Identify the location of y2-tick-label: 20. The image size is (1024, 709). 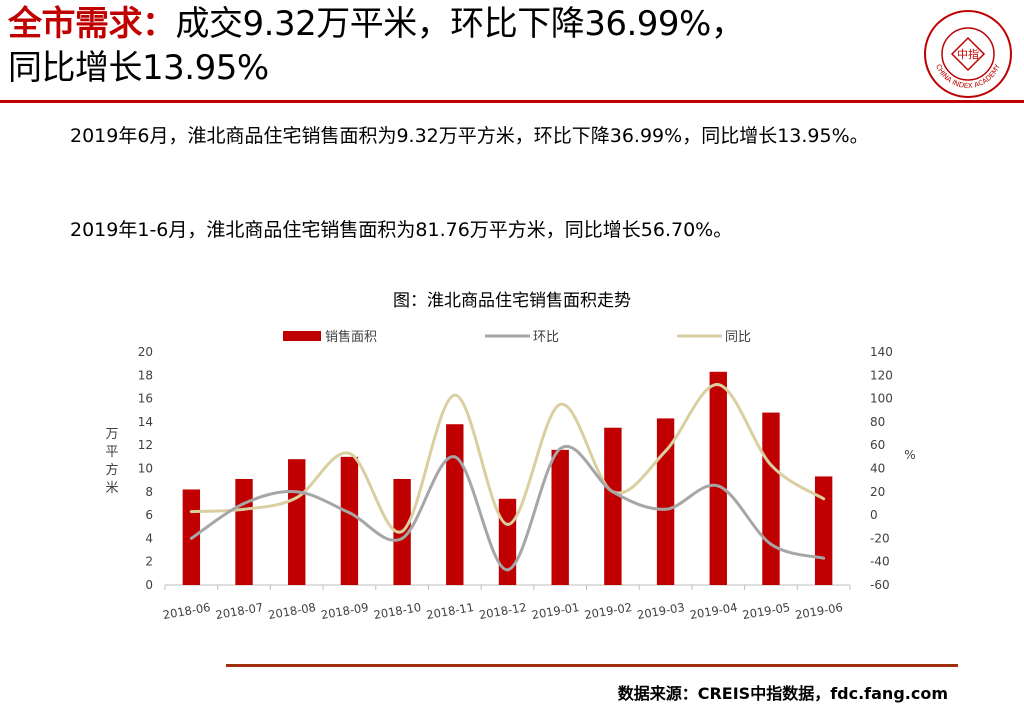
(877, 492).